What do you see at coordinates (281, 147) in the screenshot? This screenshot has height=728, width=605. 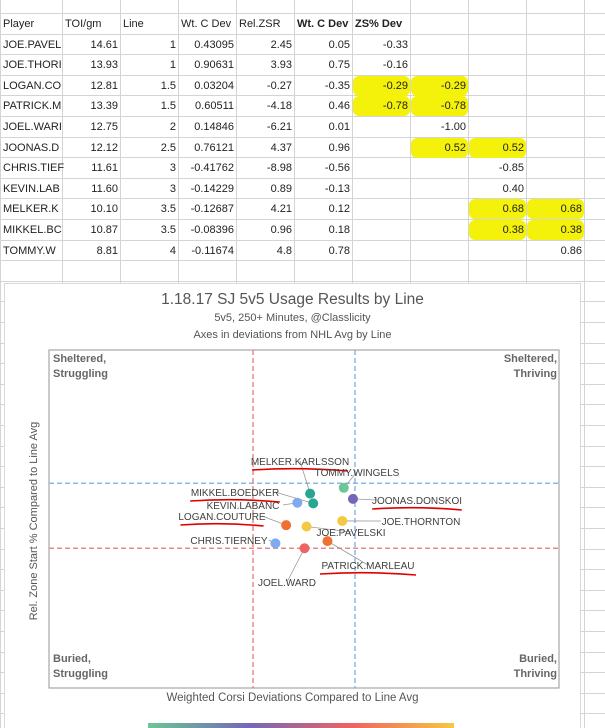 I see `table-cell: 4.37` at bounding box center [281, 147].